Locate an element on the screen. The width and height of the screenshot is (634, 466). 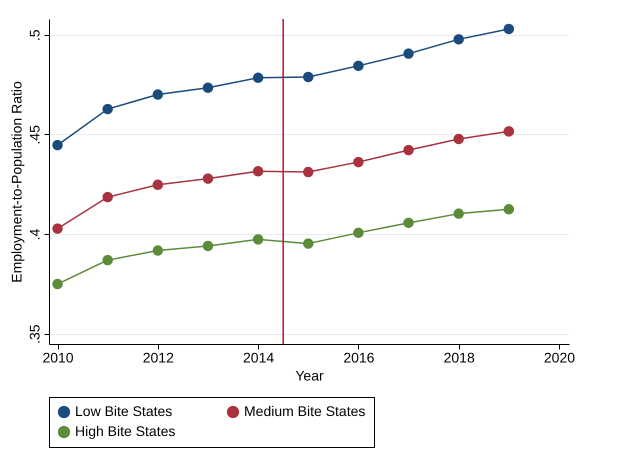
x-tick-label: 2012 is located at coordinates (158, 358).